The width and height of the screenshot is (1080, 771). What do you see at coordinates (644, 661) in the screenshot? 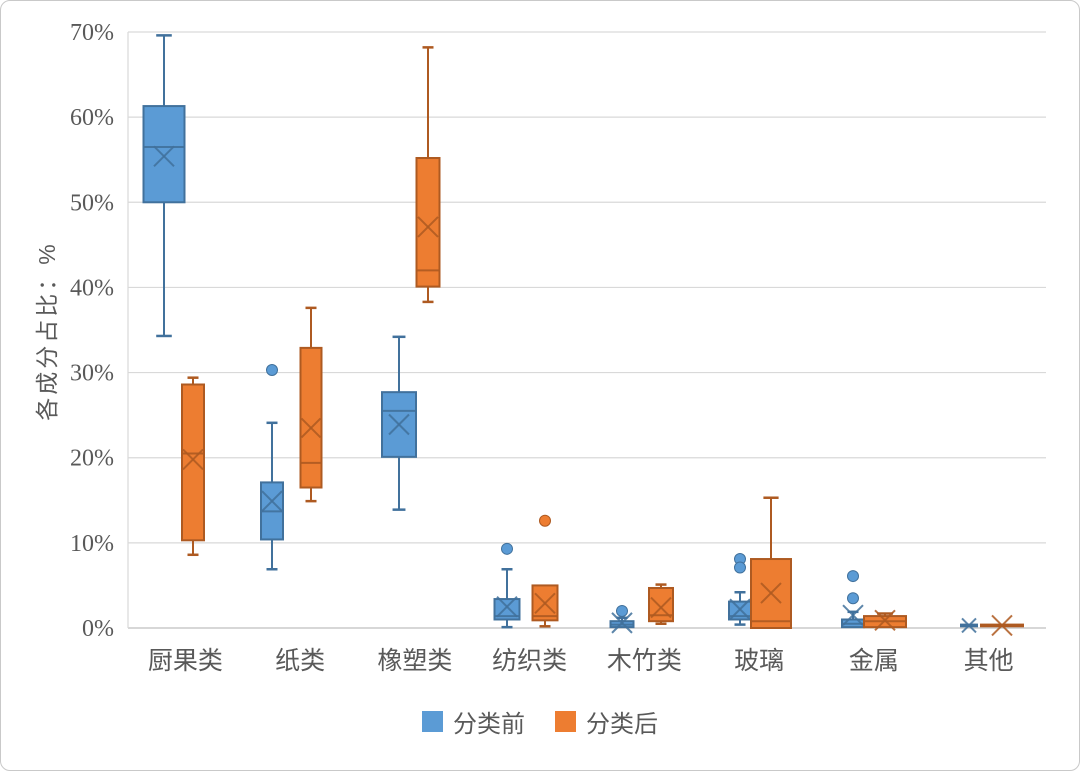
I see `x-category-label: 木竹类` at bounding box center [644, 661].